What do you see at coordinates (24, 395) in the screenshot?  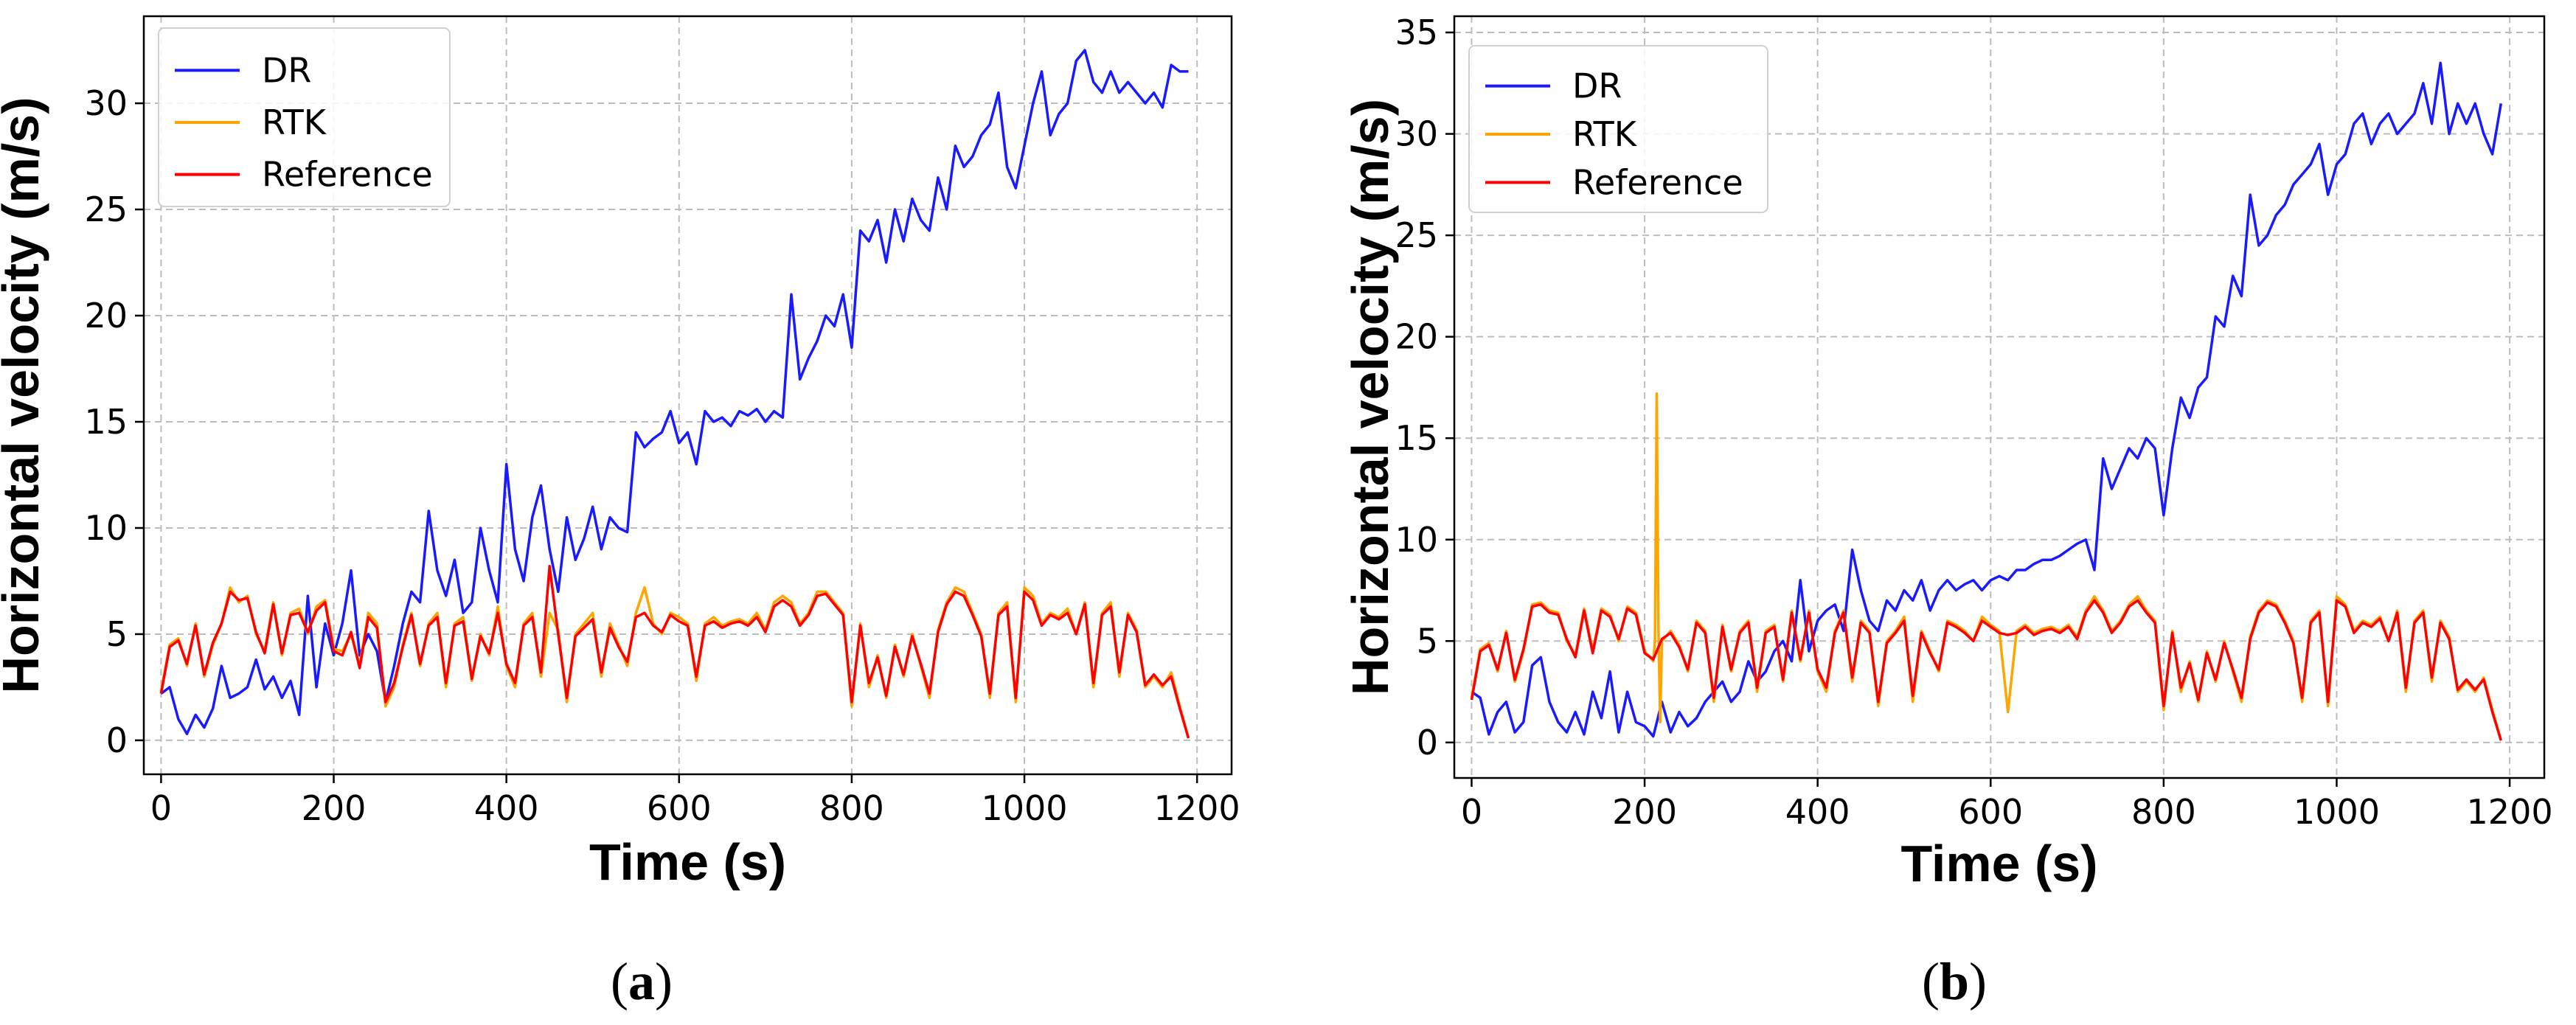 I see `y-axis-label-a: Horizontal velocity (m/s)` at bounding box center [24, 395].